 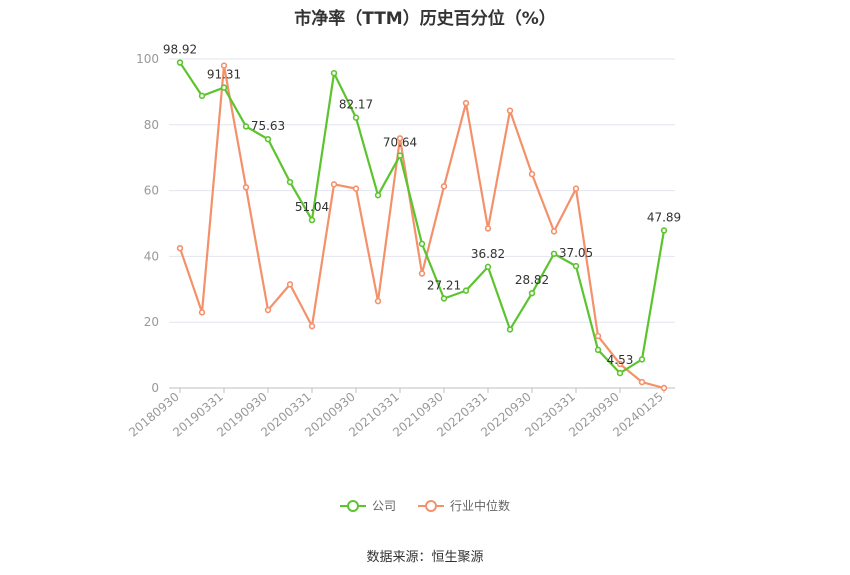 I want to click on legend-swatch-company, so click(x=352, y=506).